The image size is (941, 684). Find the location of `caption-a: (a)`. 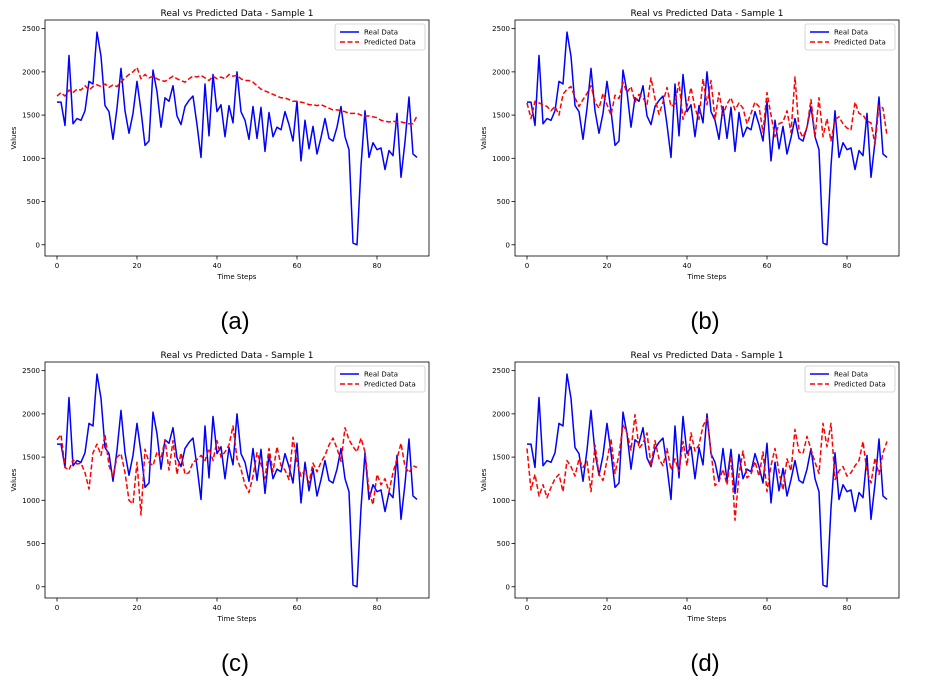

caption-a: (a) is located at coordinates (235, 321).